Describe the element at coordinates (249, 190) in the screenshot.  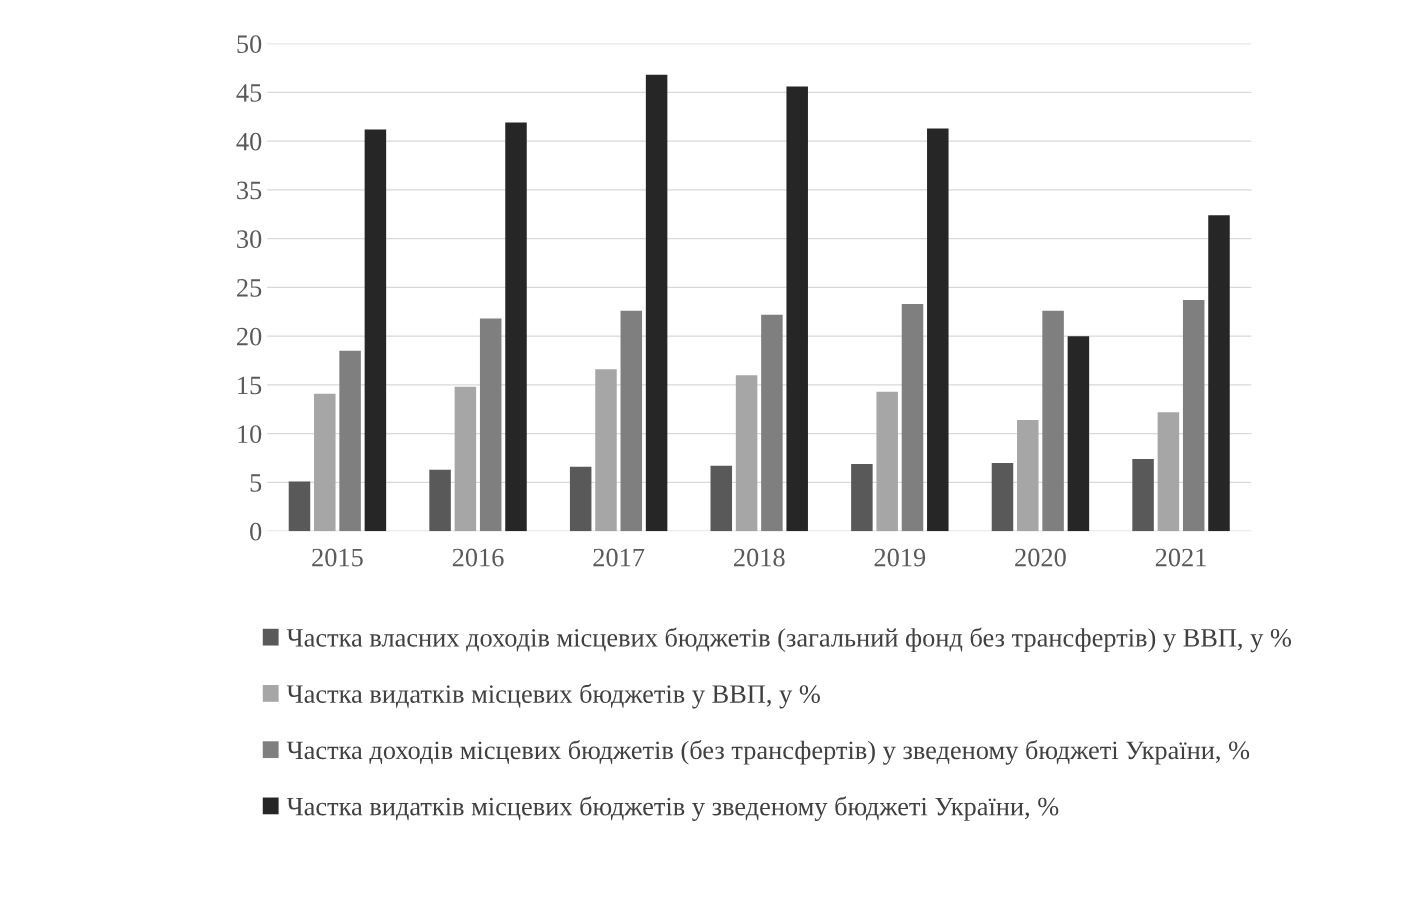
I see `y-tick-label: 35` at that location.